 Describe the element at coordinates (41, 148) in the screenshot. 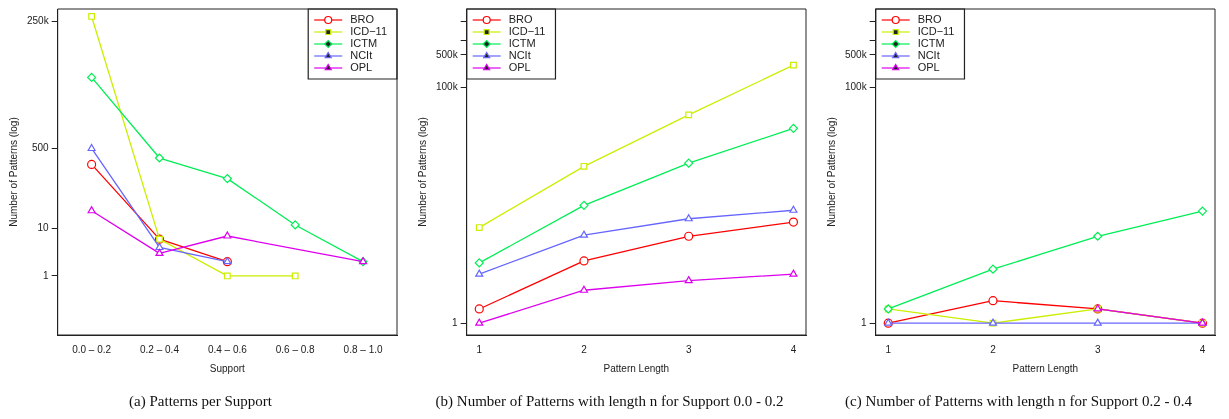

I see `y-tick-label: 500` at that location.